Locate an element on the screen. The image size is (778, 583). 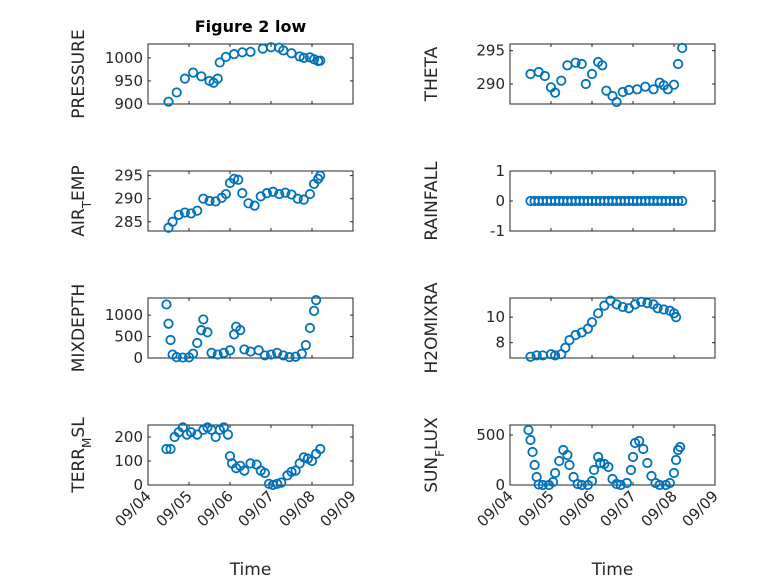
y-axis-label: RAINFALL is located at coordinates (432, 201).